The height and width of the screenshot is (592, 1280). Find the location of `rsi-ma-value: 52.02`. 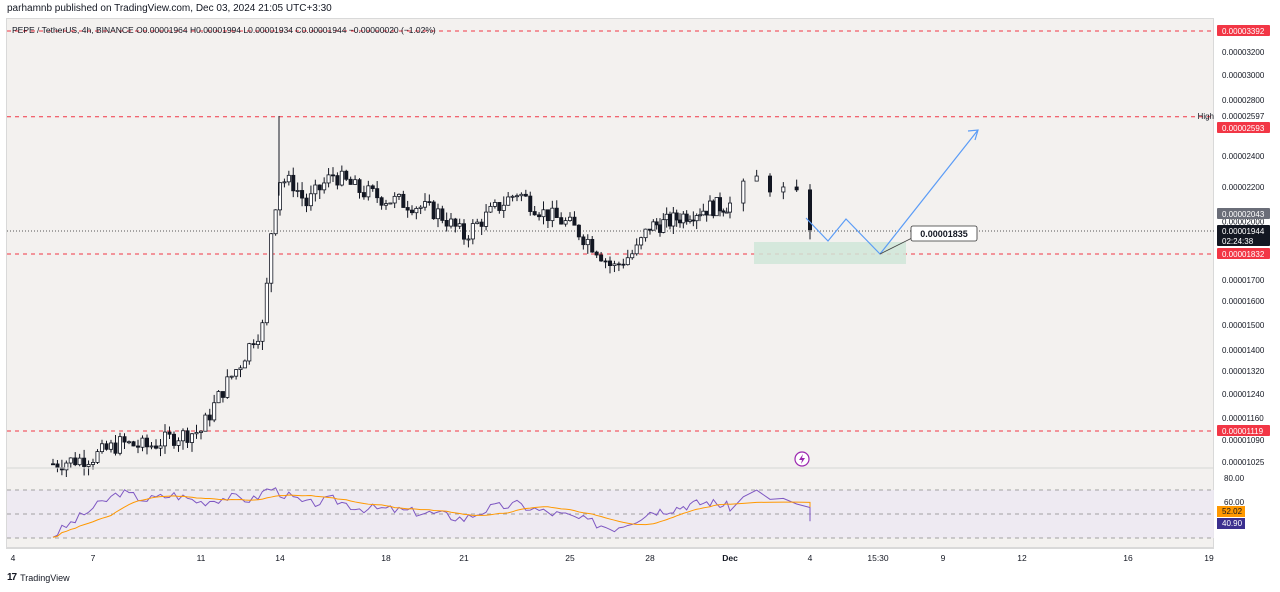

rsi-ma-value: 52.02 is located at coordinates (1232, 511).